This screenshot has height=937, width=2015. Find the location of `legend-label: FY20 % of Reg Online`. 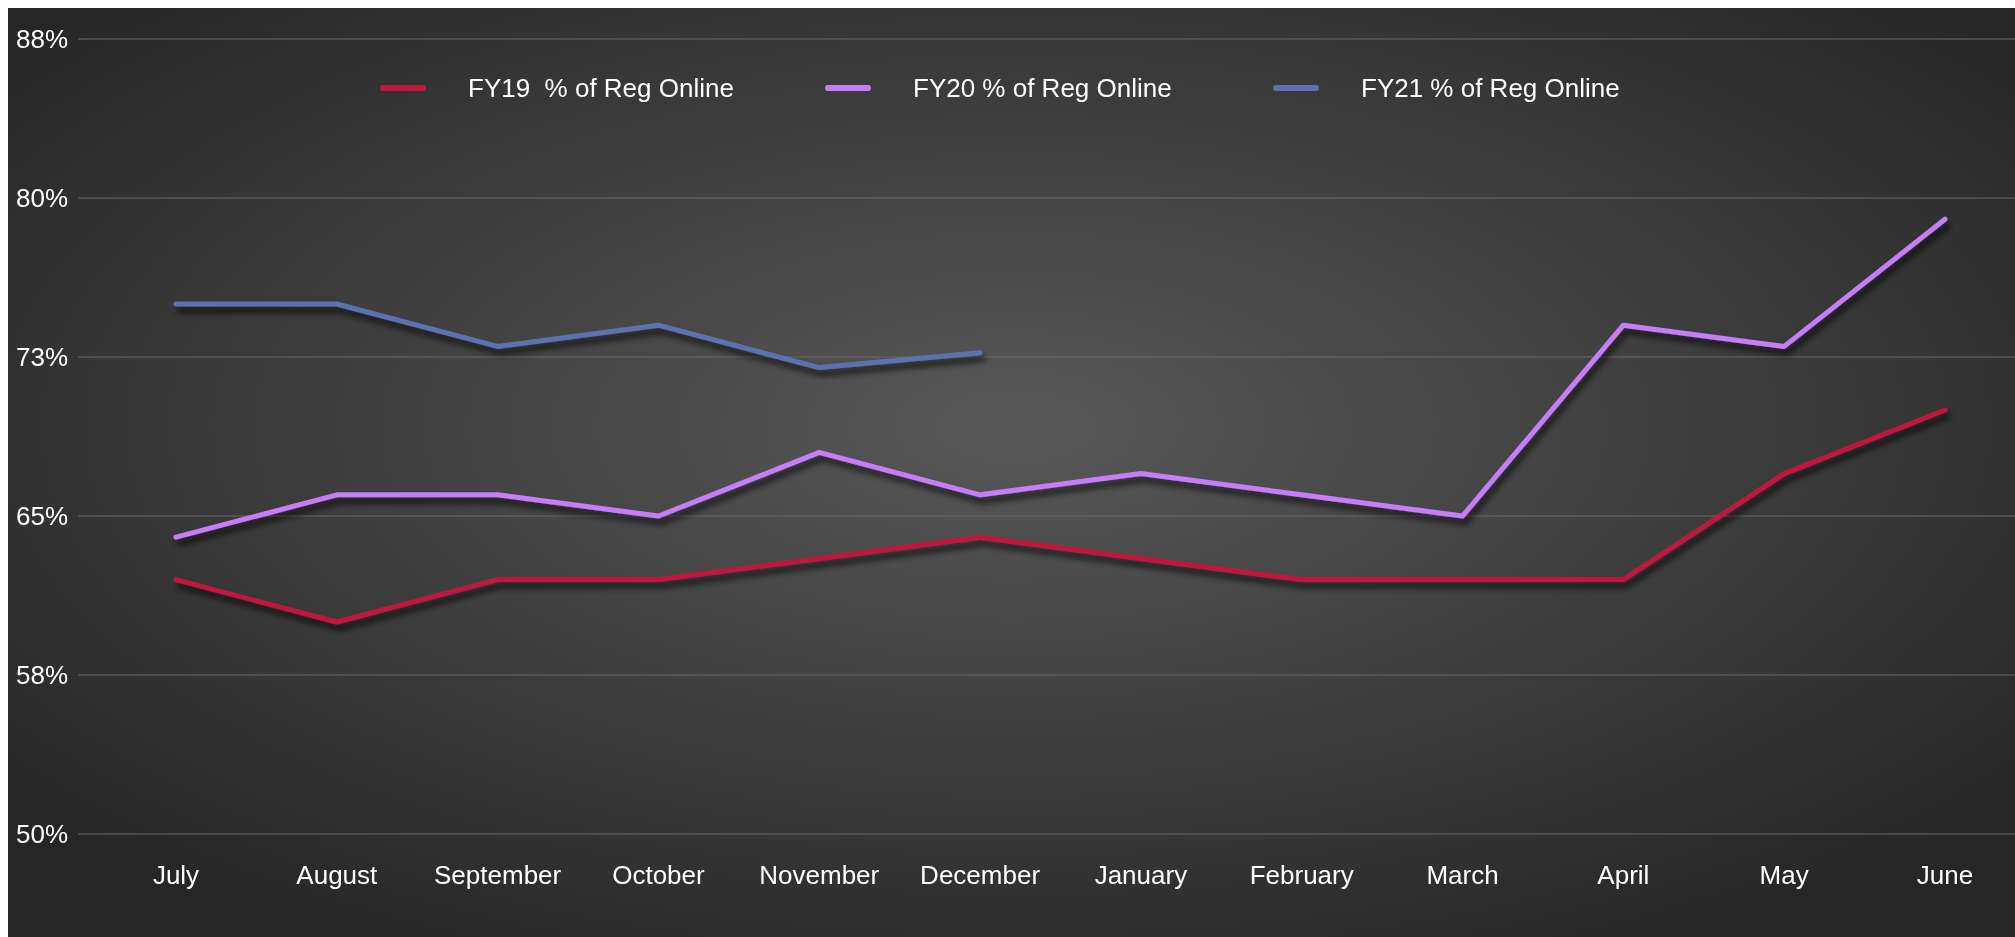

legend-label: FY20 % of Reg Online is located at coordinates (1042, 88).